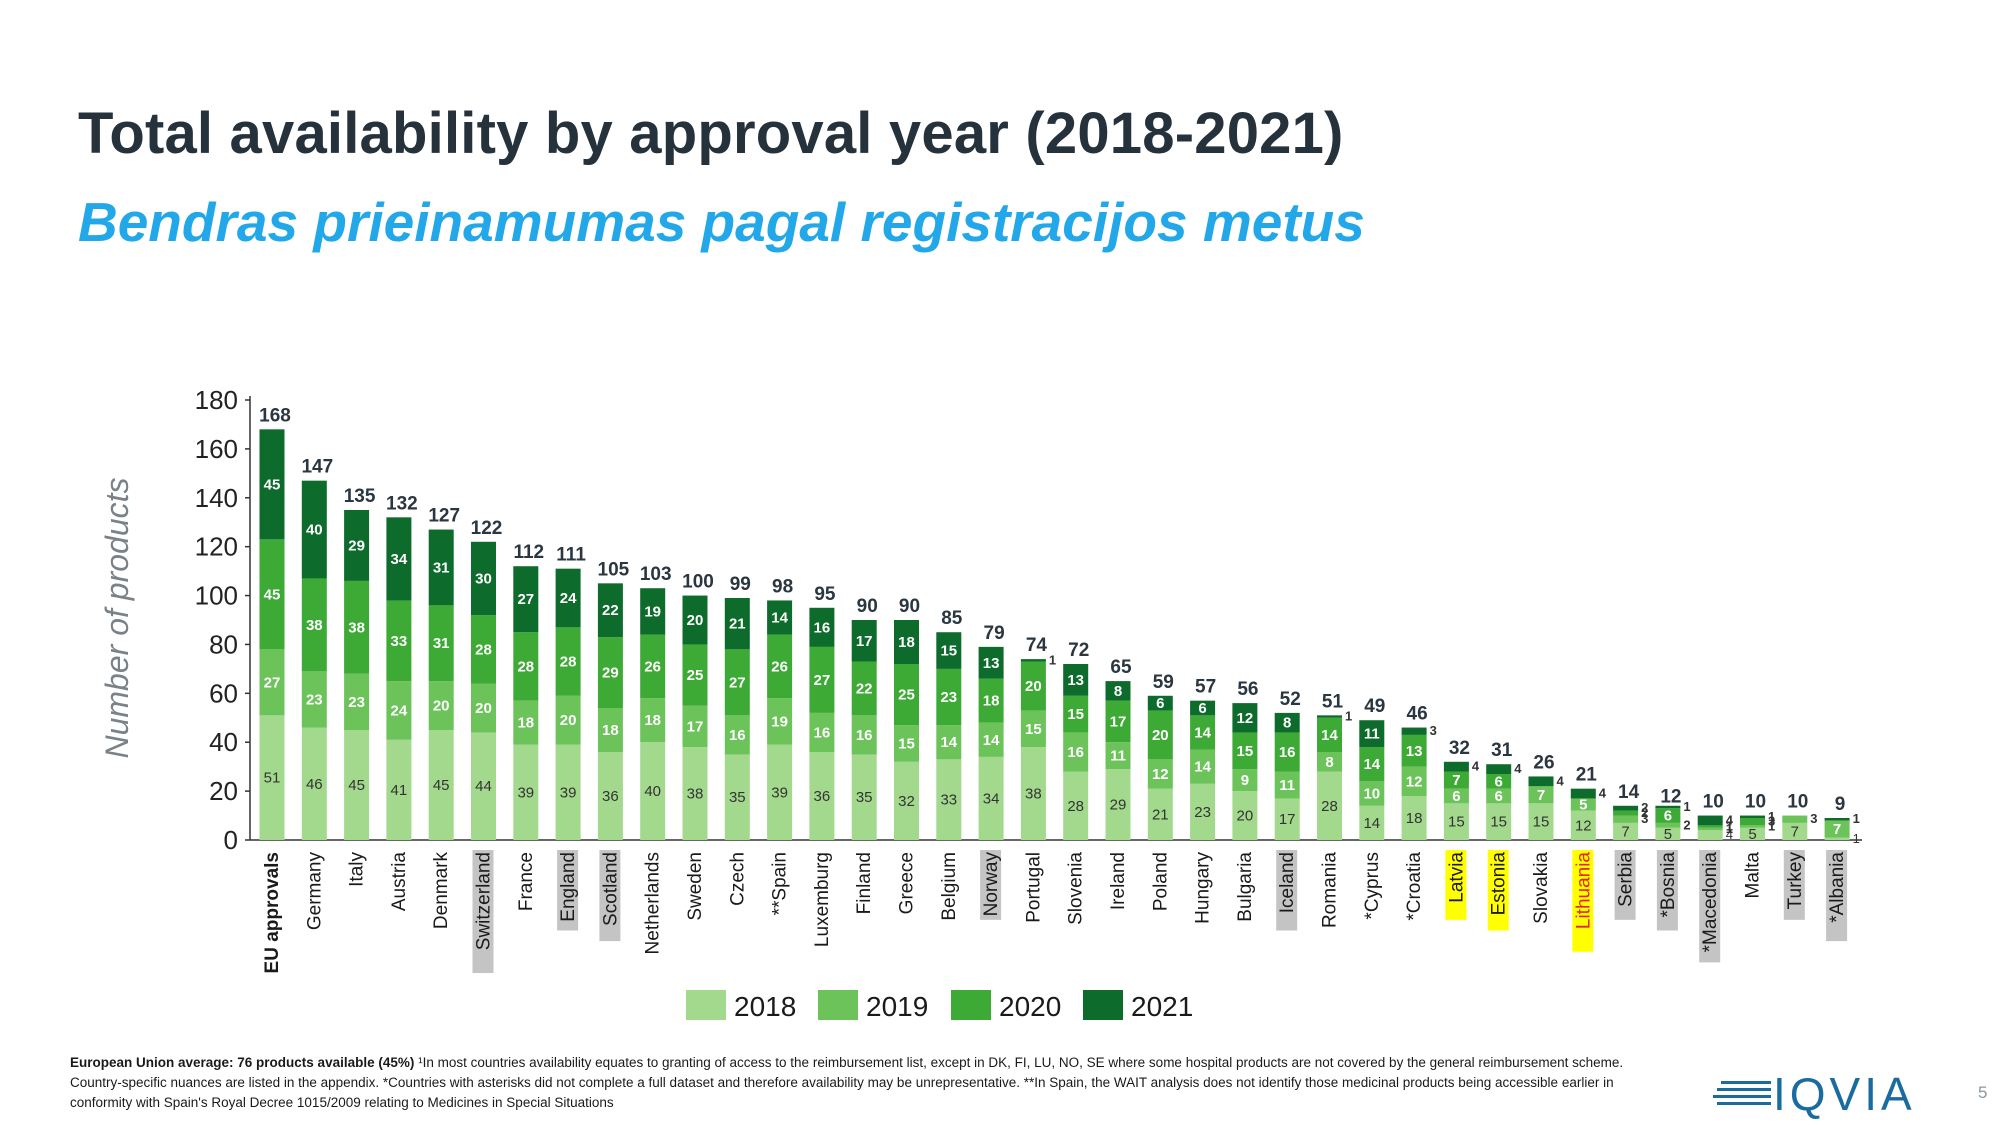 The height and width of the screenshot is (1125, 2000). What do you see at coordinates (1983, 1092) in the screenshot?
I see `page-number: 5` at bounding box center [1983, 1092].